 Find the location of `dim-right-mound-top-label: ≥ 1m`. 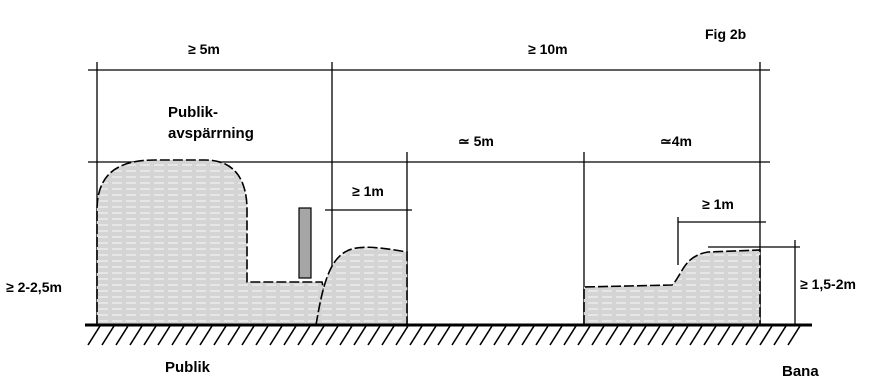

dim-right-mound-top-label: ≥ 1m is located at coordinates (718, 204).